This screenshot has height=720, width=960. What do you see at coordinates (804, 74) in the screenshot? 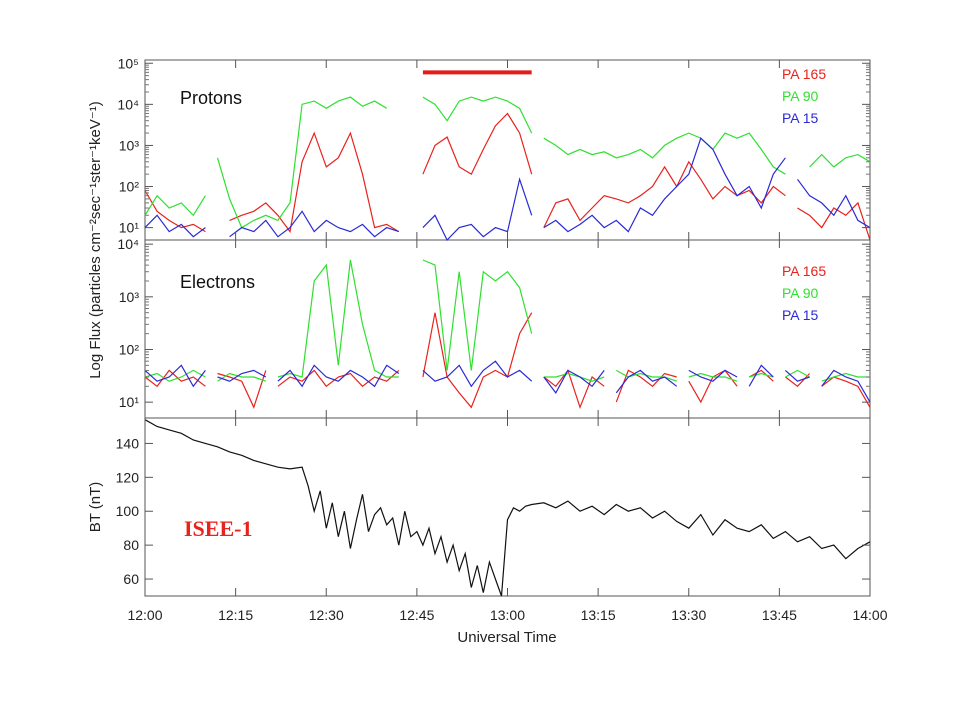
I see `protons-legend-pa165: PA 165` at bounding box center [804, 74].